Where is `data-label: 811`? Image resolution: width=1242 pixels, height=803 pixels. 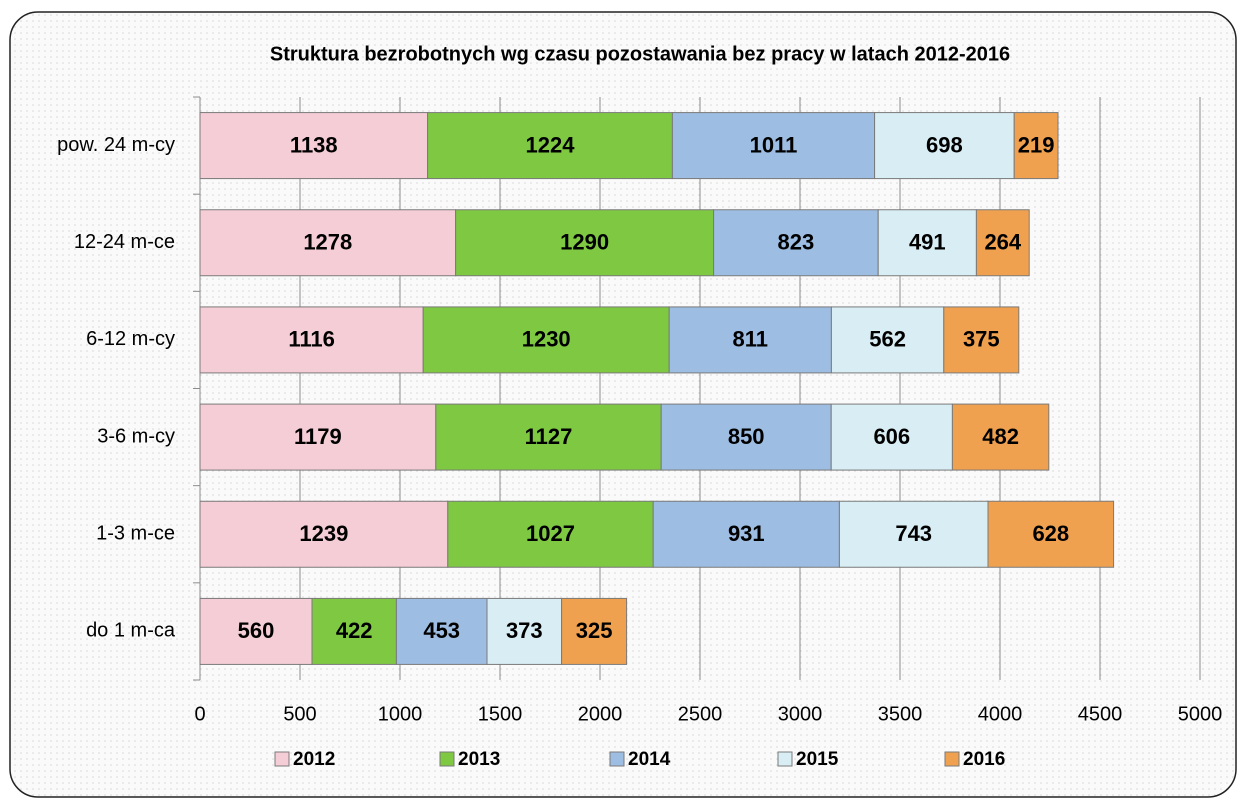 data-label: 811 is located at coordinates (751, 339).